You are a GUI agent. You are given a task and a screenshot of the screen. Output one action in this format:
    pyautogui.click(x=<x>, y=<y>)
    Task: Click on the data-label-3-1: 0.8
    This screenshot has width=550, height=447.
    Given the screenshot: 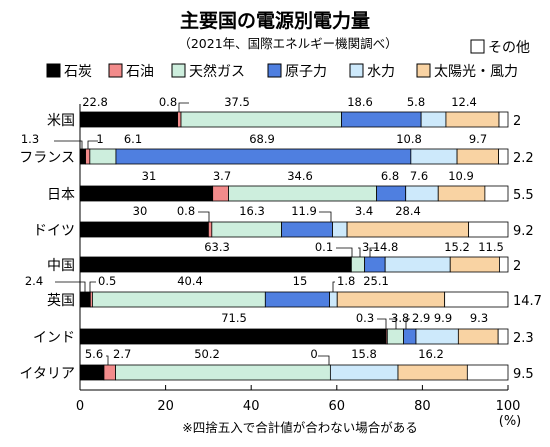 What is the action you would take?
    pyautogui.click(x=186, y=211)
    